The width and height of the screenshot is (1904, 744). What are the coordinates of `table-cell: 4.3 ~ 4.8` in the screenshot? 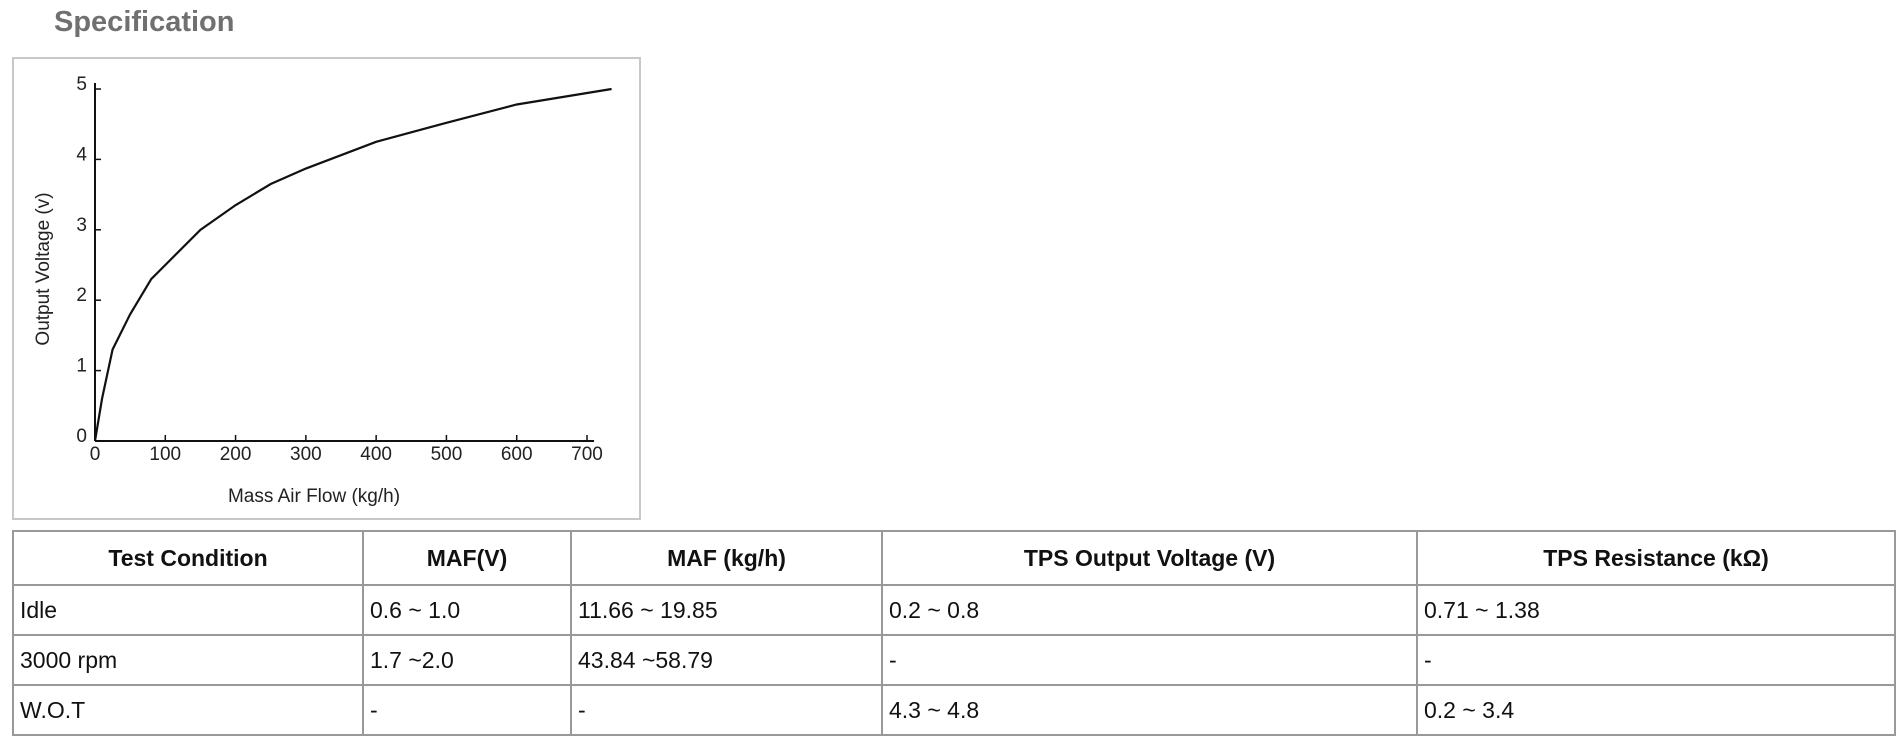 It's located at (1149, 710).